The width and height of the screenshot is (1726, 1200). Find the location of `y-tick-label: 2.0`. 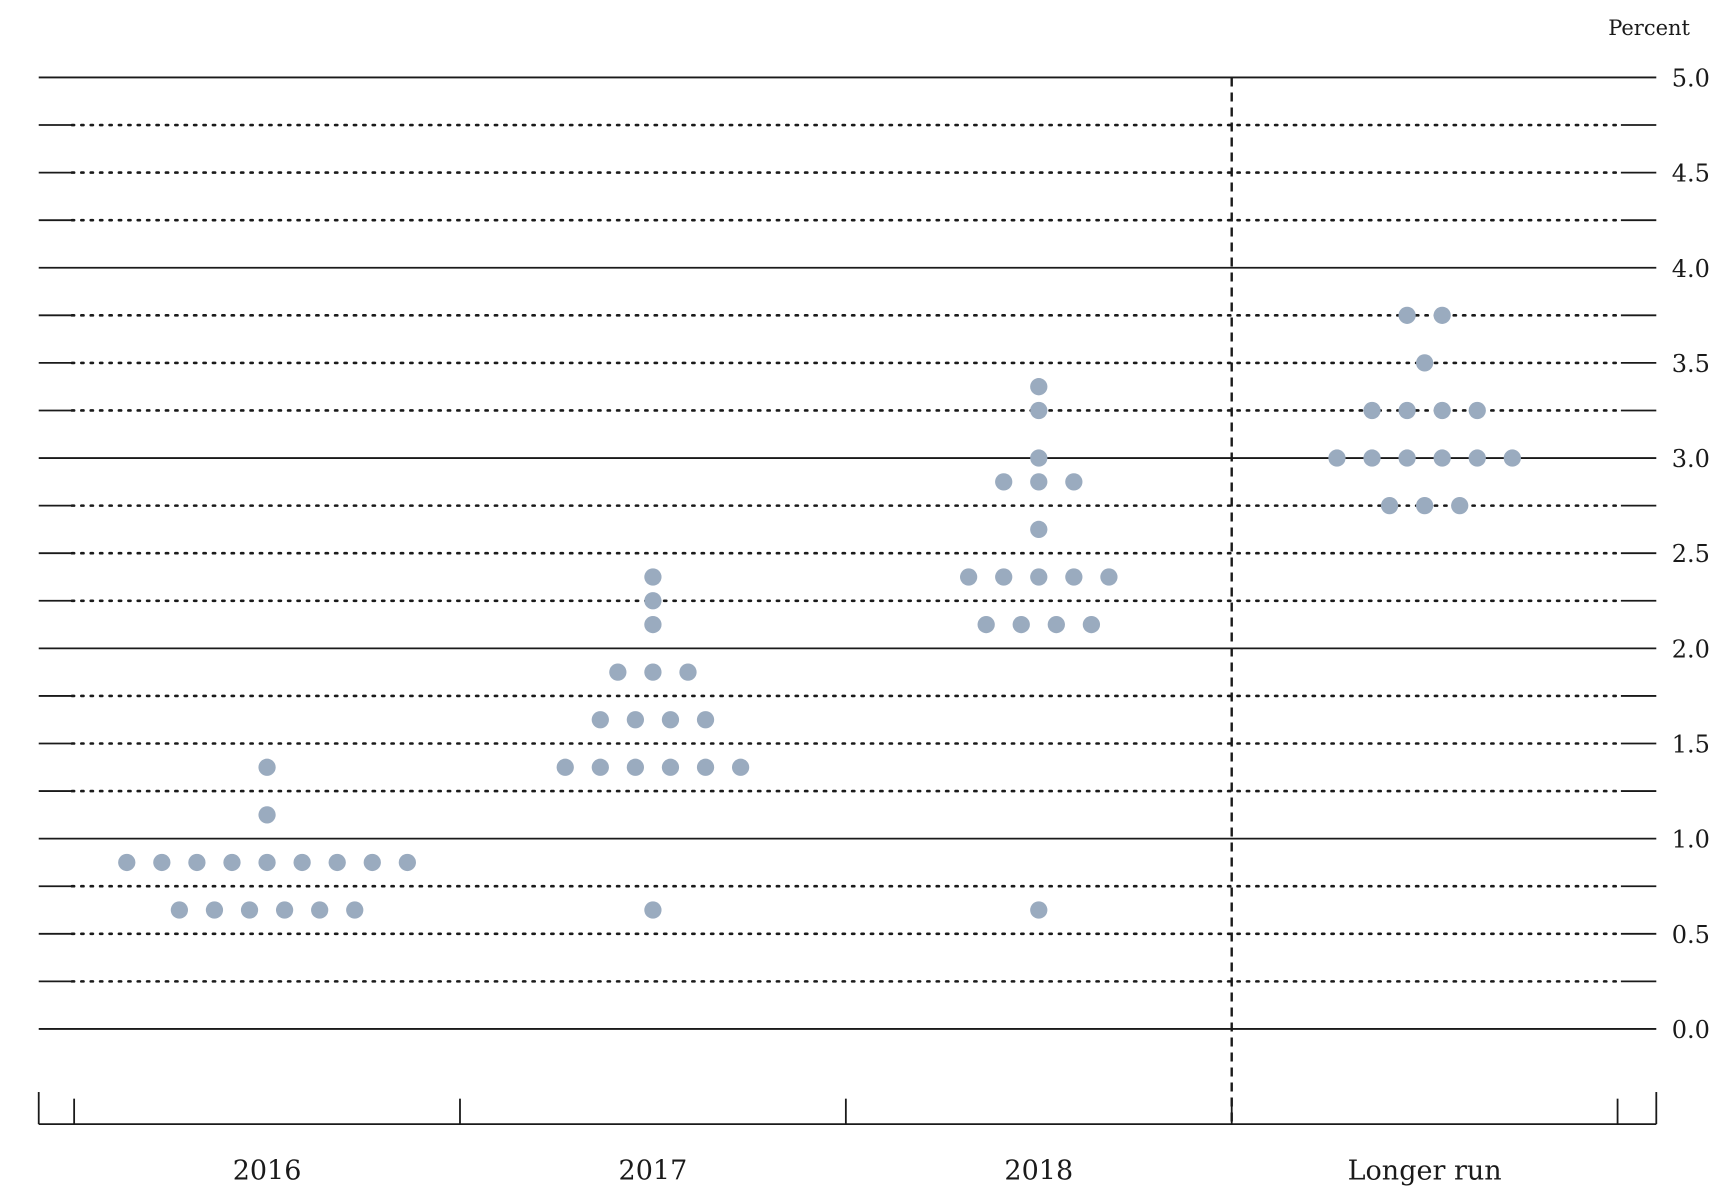

y-tick-label: 2.0 is located at coordinates (1691, 649).